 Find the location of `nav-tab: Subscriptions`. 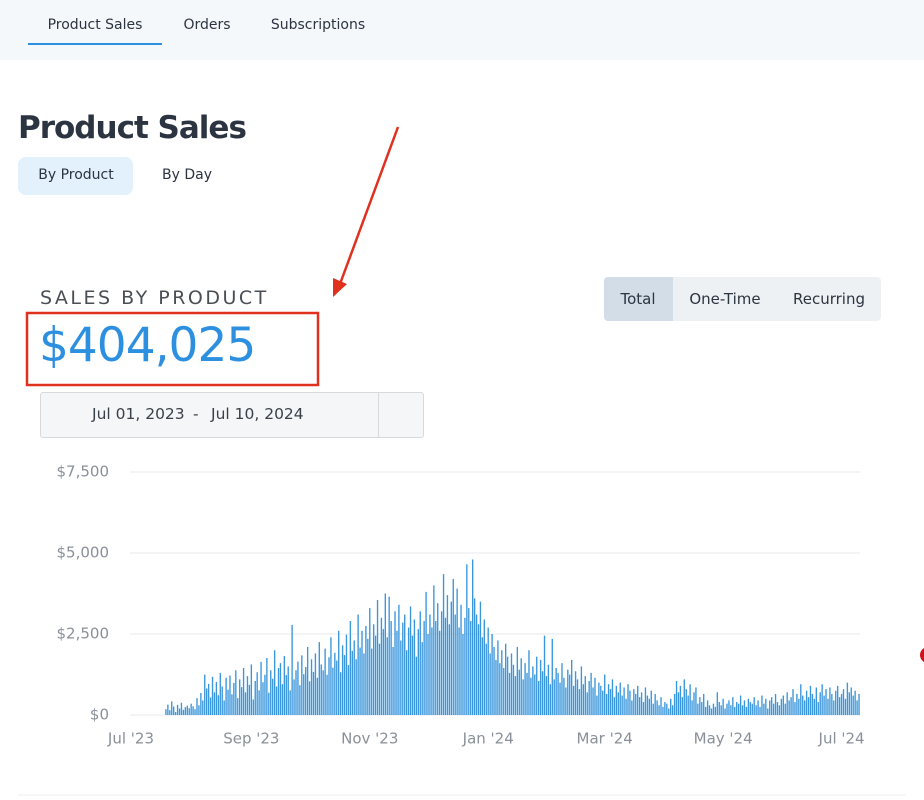

nav-tab: Subscriptions is located at coordinates (318, 25).